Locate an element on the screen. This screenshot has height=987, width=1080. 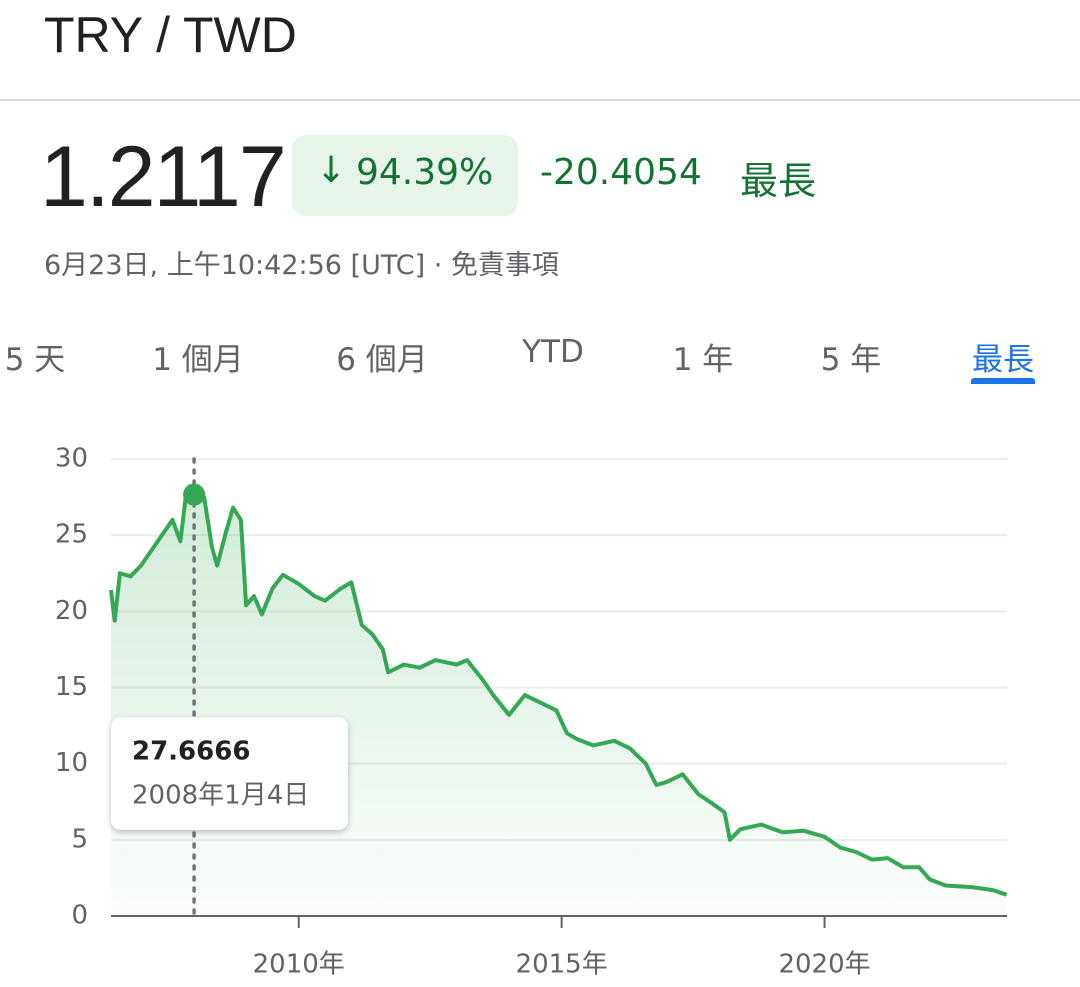
tooltip-value: 27.6666 is located at coordinates (191, 752).